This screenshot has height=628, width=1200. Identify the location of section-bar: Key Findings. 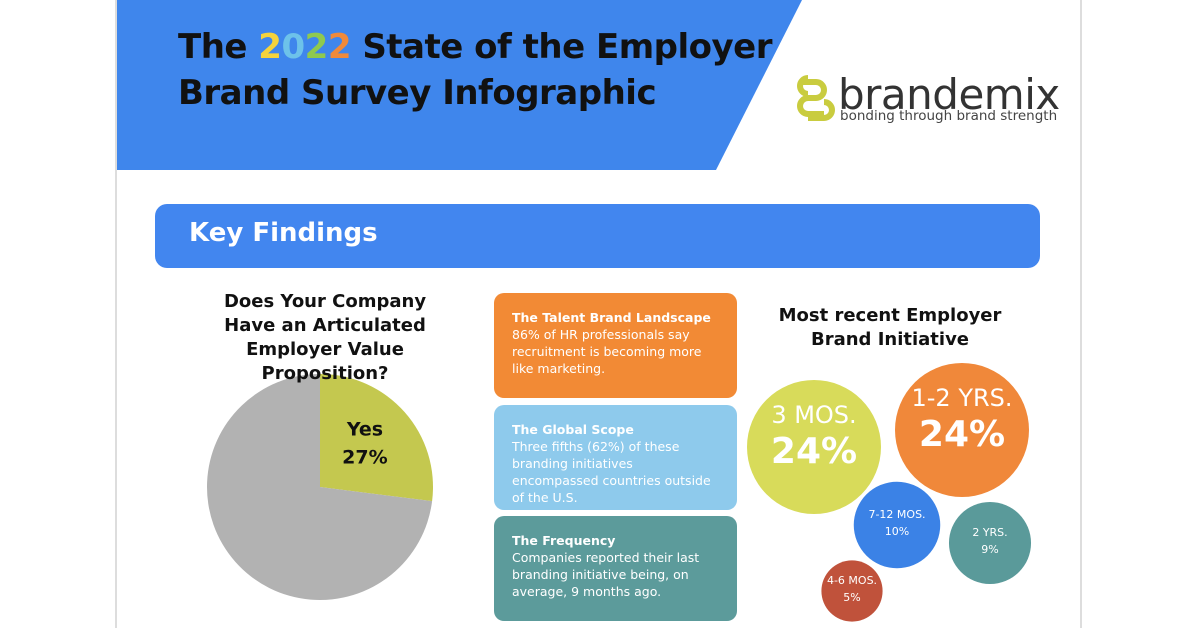
(597, 236).